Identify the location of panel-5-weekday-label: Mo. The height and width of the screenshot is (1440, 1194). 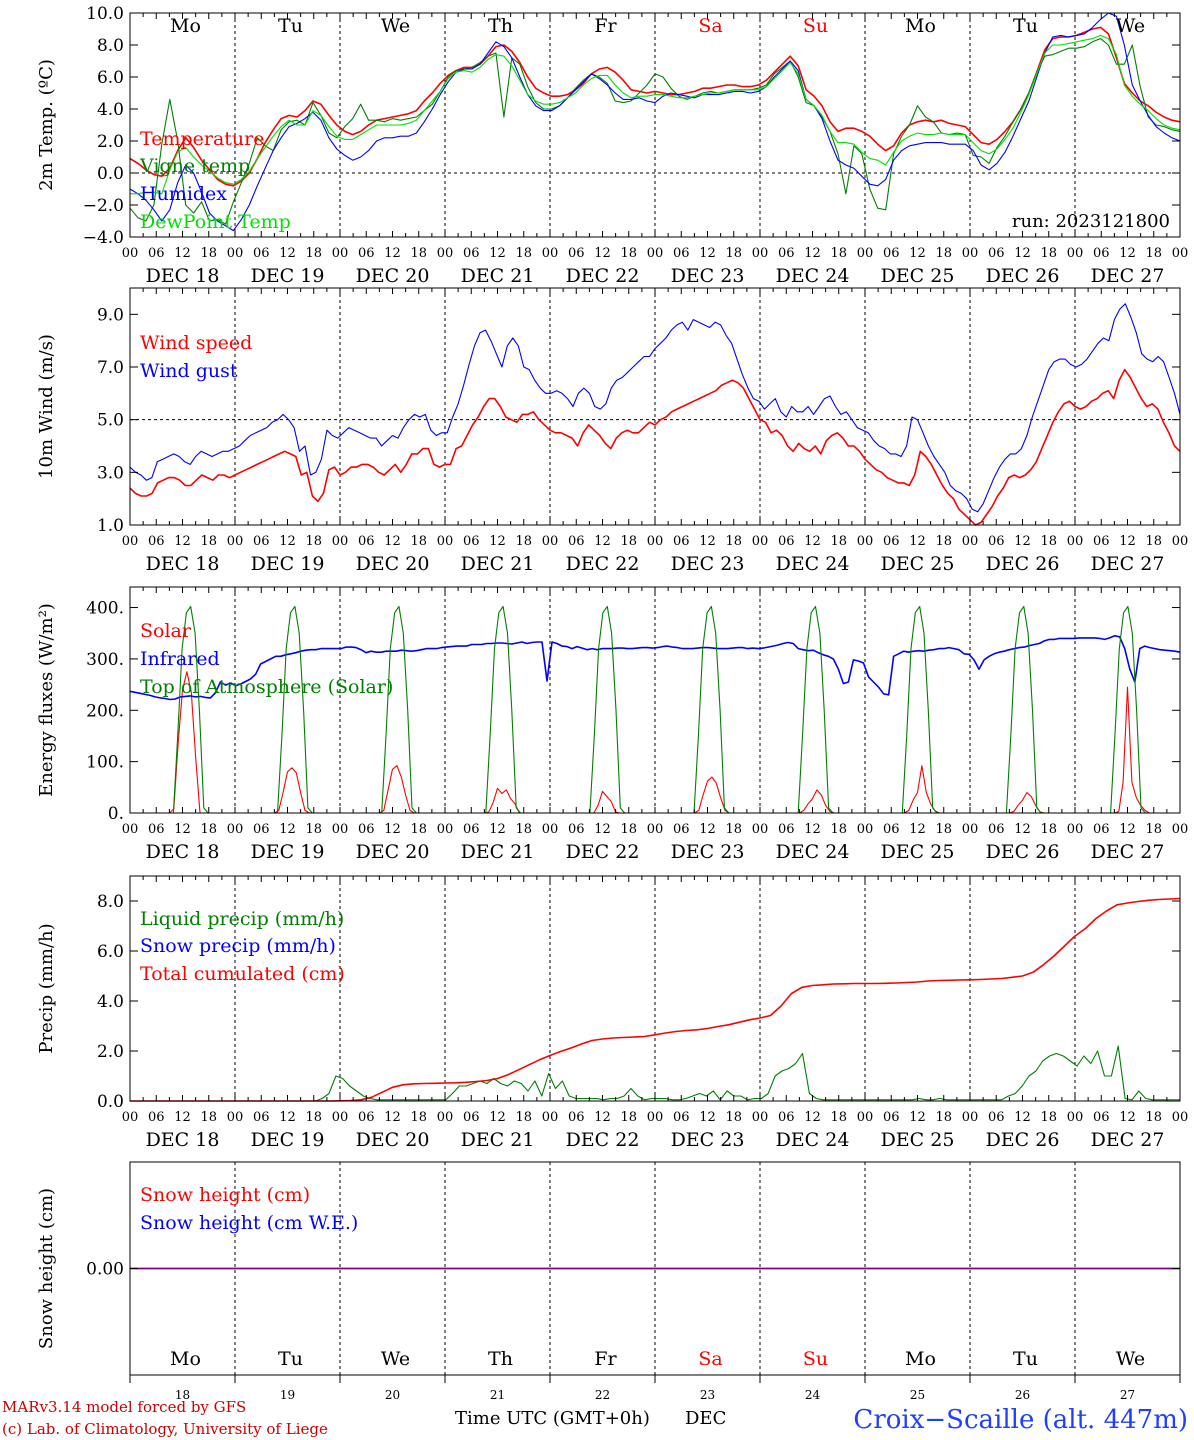
(185, 1359).